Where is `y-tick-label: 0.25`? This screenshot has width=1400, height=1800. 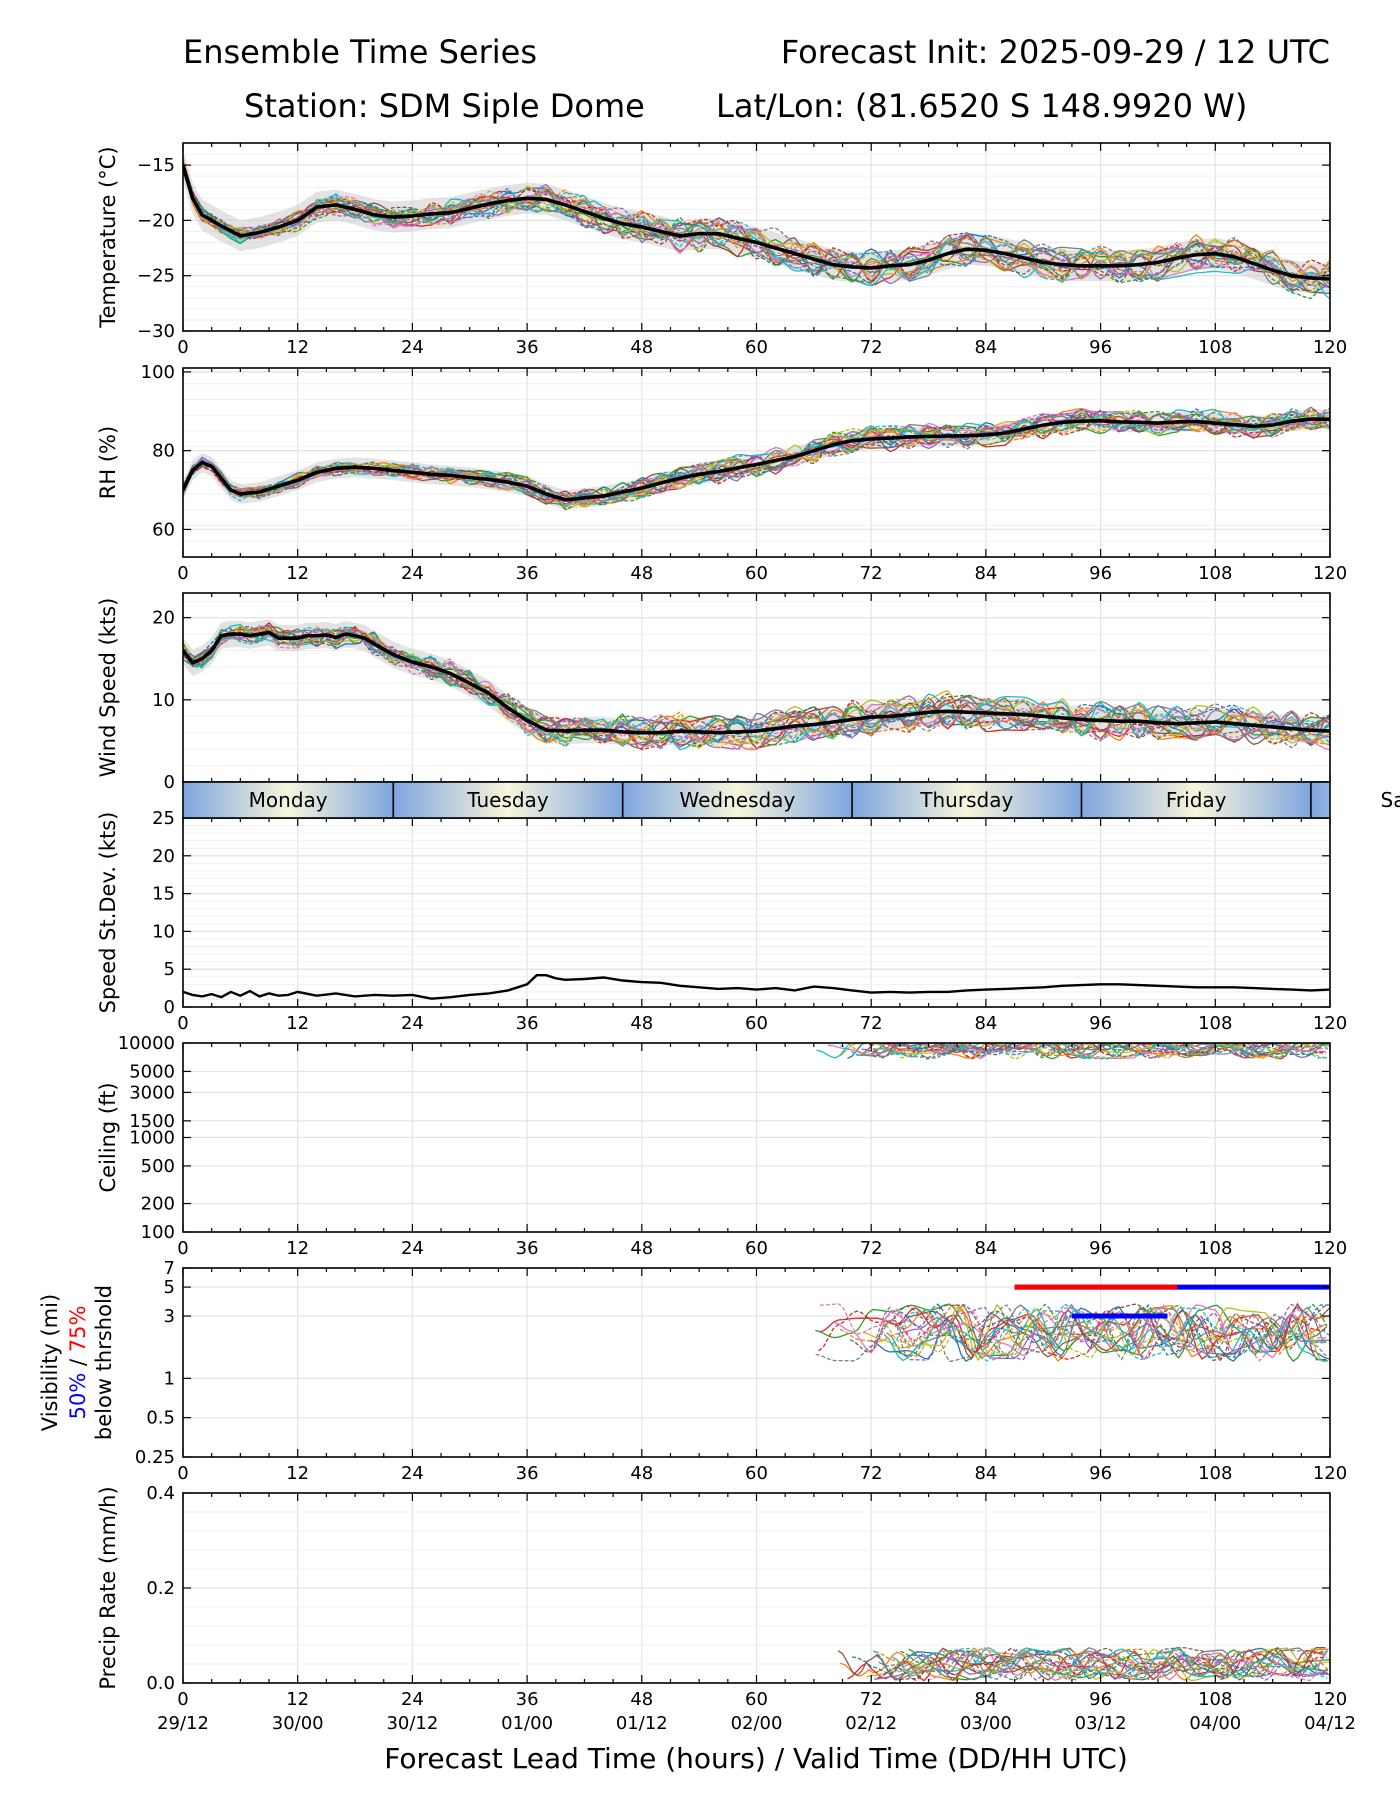 y-tick-label: 0.25 is located at coordinates (155, 1457).